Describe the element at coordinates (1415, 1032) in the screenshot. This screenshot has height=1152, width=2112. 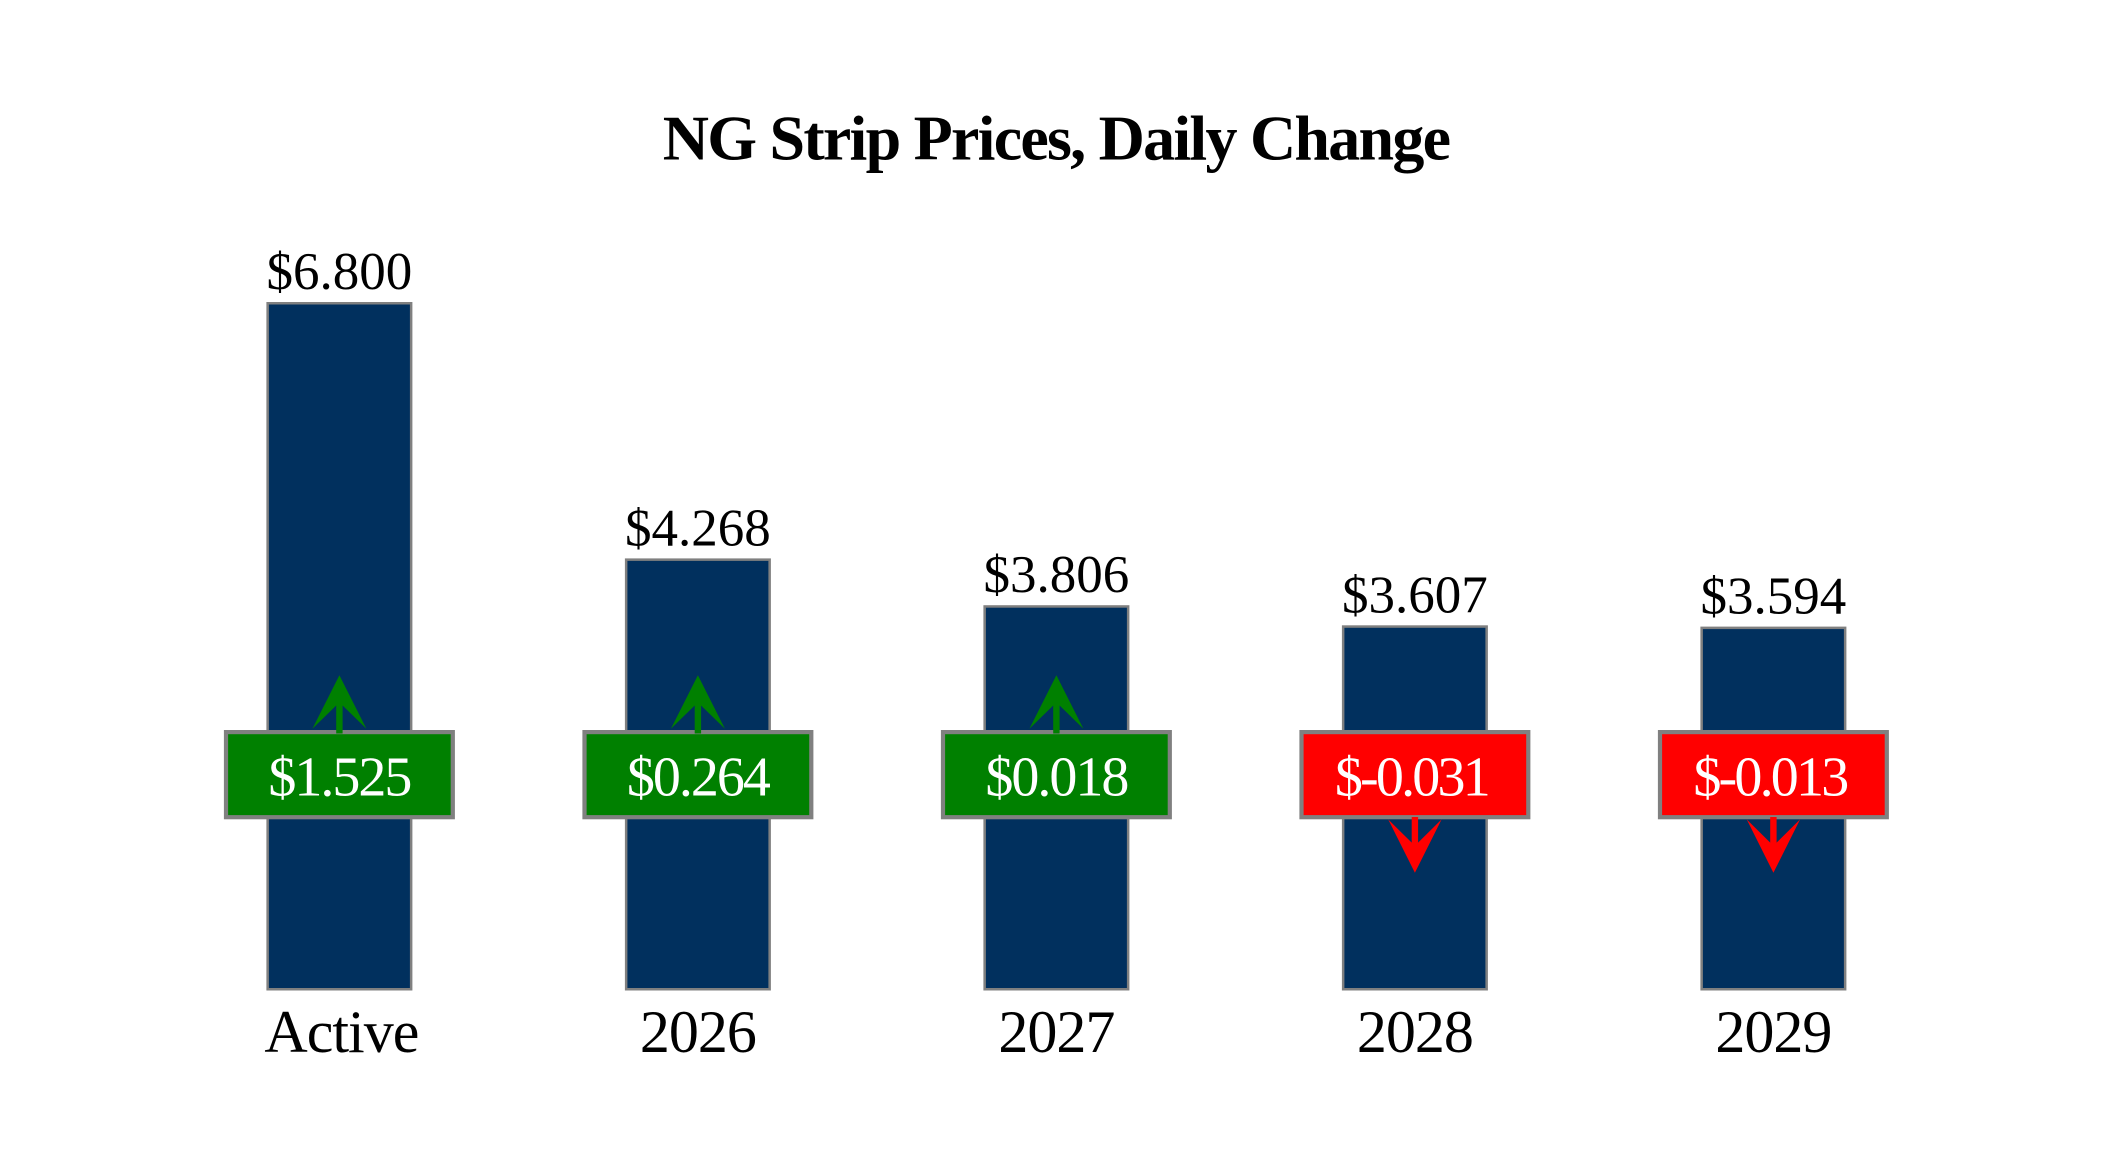
I see `svg-text: 2028` at that location.